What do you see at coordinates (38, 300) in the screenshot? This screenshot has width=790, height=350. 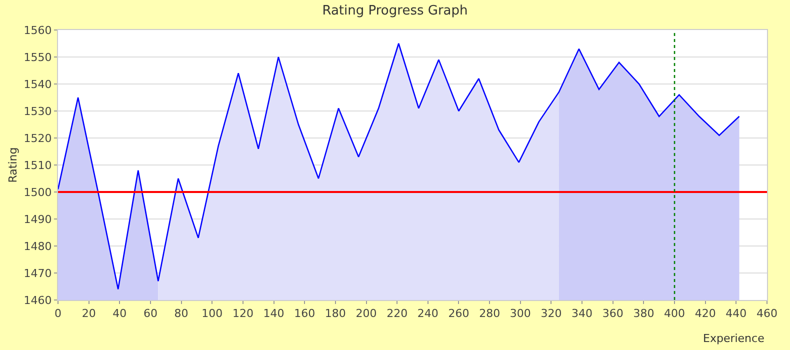 I see `y-tick-label: 1460` at bounding box center [38, 300].